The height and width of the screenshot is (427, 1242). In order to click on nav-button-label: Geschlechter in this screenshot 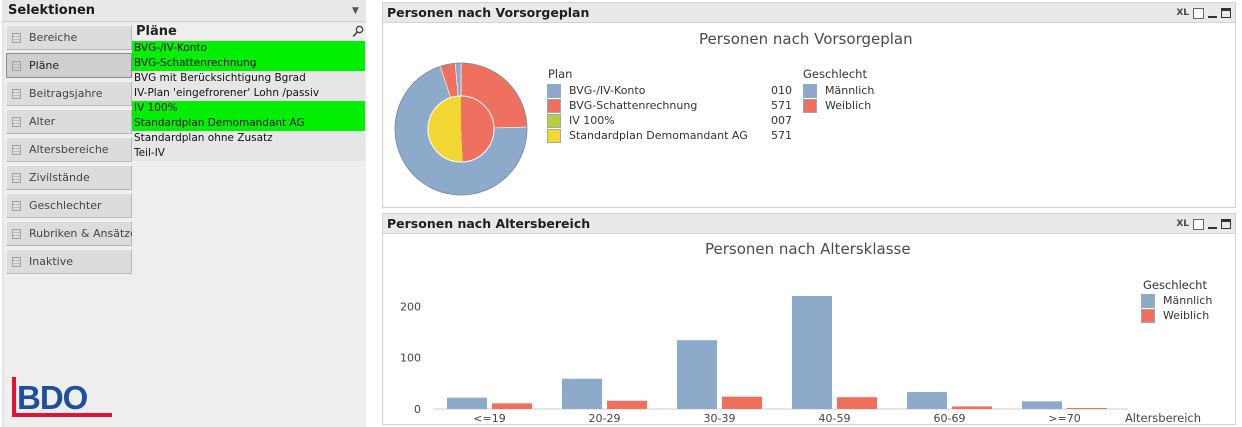, I will do `click(65, 205)`.